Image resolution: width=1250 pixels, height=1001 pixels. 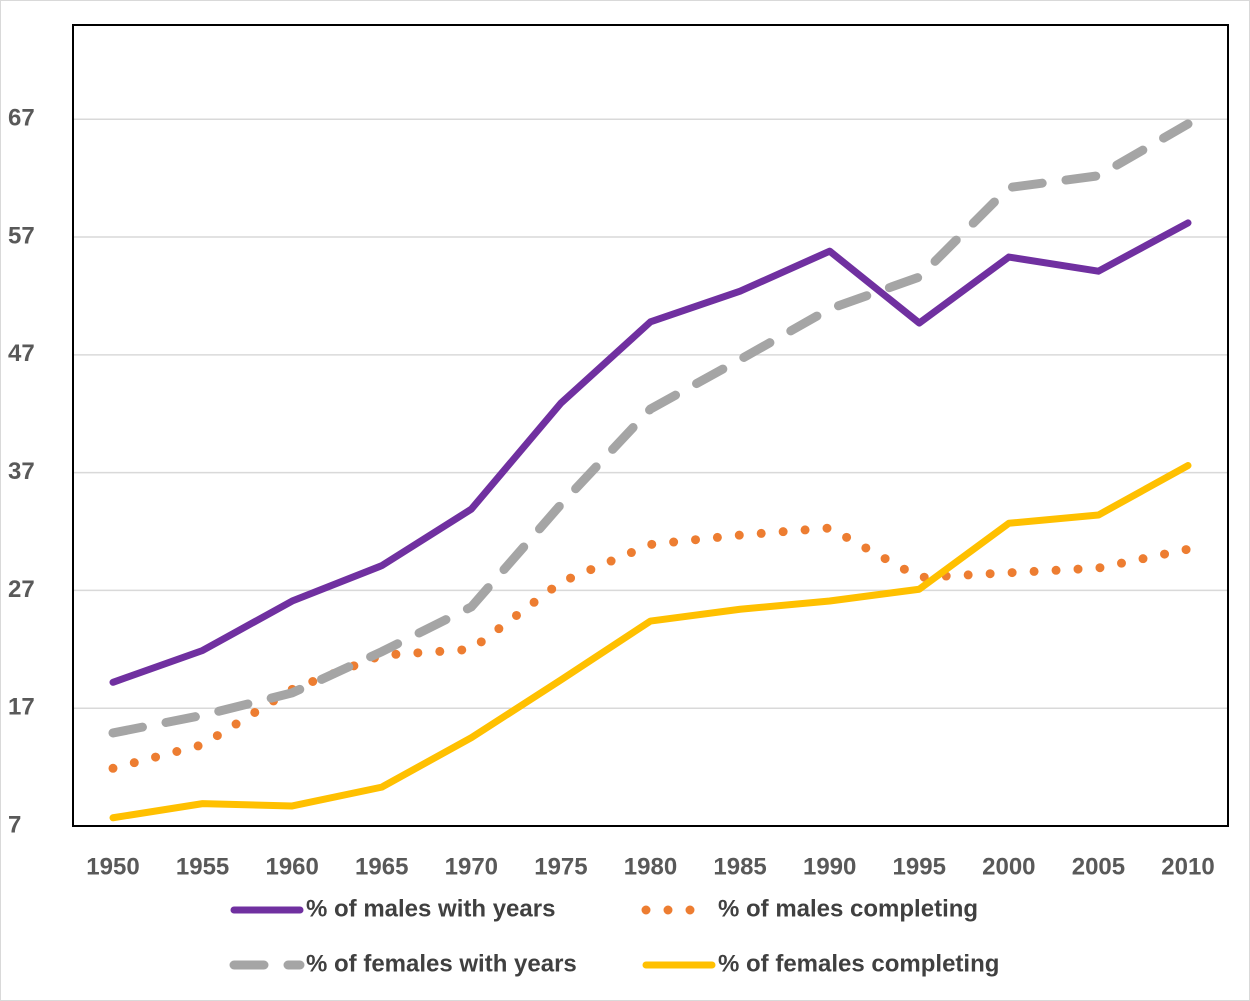 What do you see at coordinates (919, 866) in the screenshot?
I see `x-tick-label: 1995` at bounding box center [919, 866].